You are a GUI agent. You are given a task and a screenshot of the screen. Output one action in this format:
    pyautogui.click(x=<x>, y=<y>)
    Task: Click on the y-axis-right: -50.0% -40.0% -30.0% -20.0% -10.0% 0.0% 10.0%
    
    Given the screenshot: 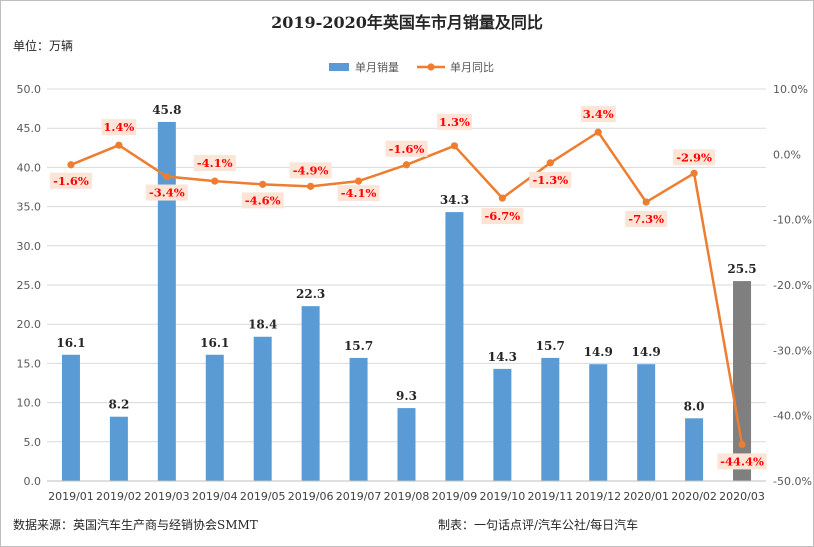 What is the action you would take?
    pyautogui.click(x=792, y=285)
    